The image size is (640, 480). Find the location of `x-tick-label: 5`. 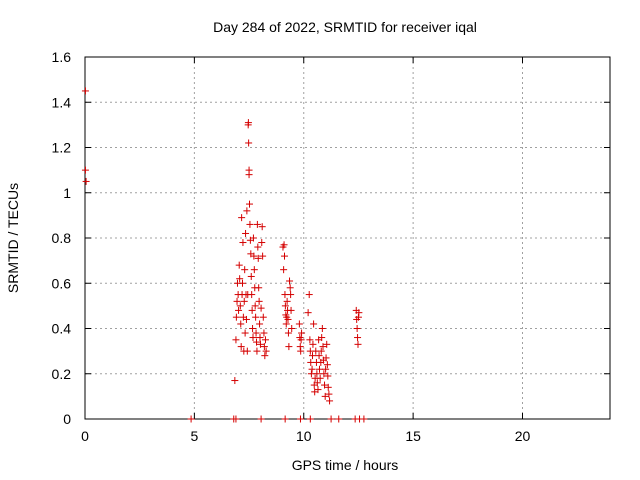

x-tick-label: 5 is located at coordinates (194, 436).